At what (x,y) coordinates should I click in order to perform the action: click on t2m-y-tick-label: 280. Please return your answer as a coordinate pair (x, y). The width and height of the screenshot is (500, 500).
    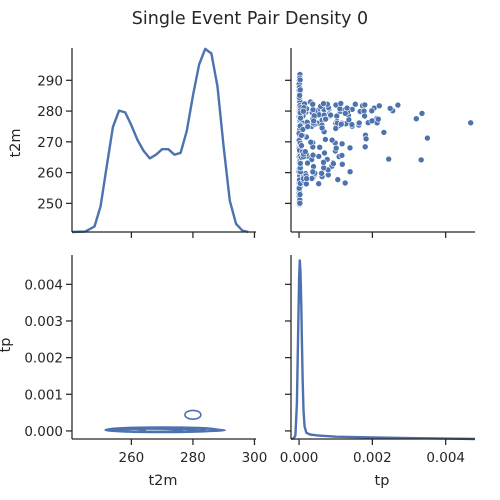
    Looking at the image, I should click on (50, 112).